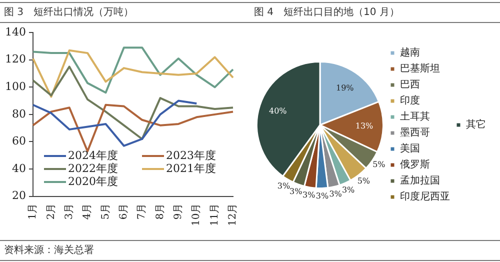 The height and width of the screenshot is (262, 500). What do you see at coordinates (375, 12) in the screenshot?
I see `chart-title: 图 4 短纤出口目的地（10 月）` at bounding box center [375, 12].